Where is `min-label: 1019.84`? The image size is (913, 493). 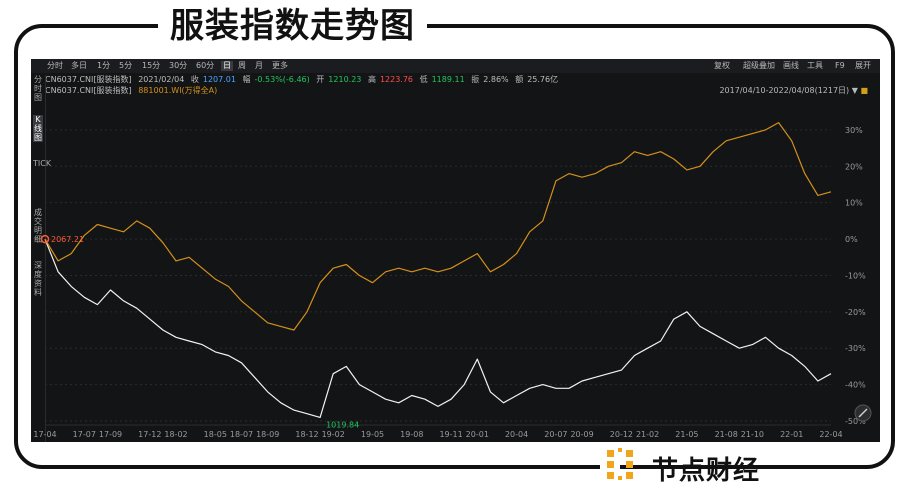
min-label: 1019.84 is located at coordinates (342, 424).